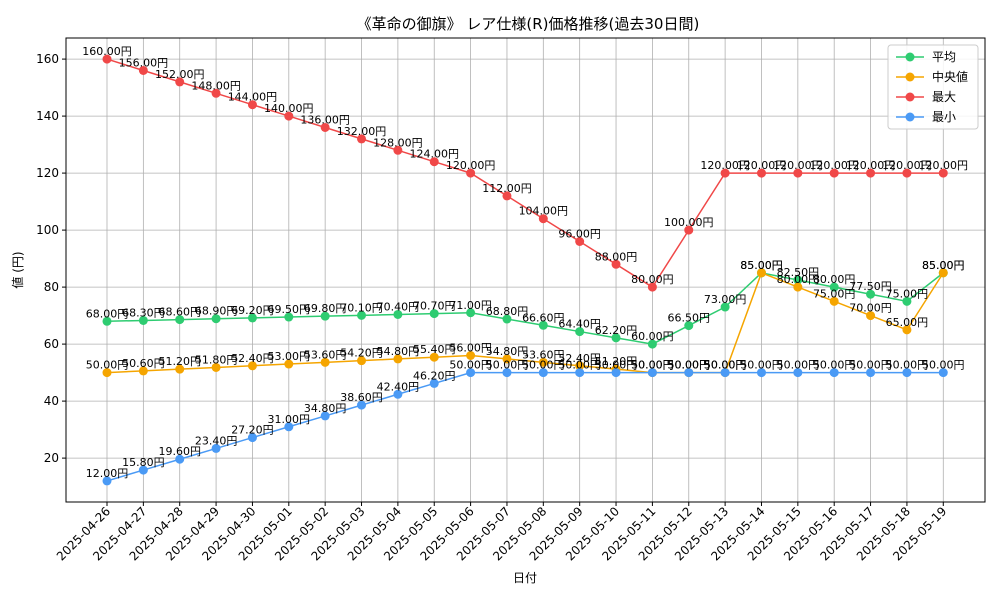 The height and width of the screenshot is (600, 1000). Describe the element at coordinates (252, 310) in the screenshot. I see `data-label-0: 69.20円` at that location.